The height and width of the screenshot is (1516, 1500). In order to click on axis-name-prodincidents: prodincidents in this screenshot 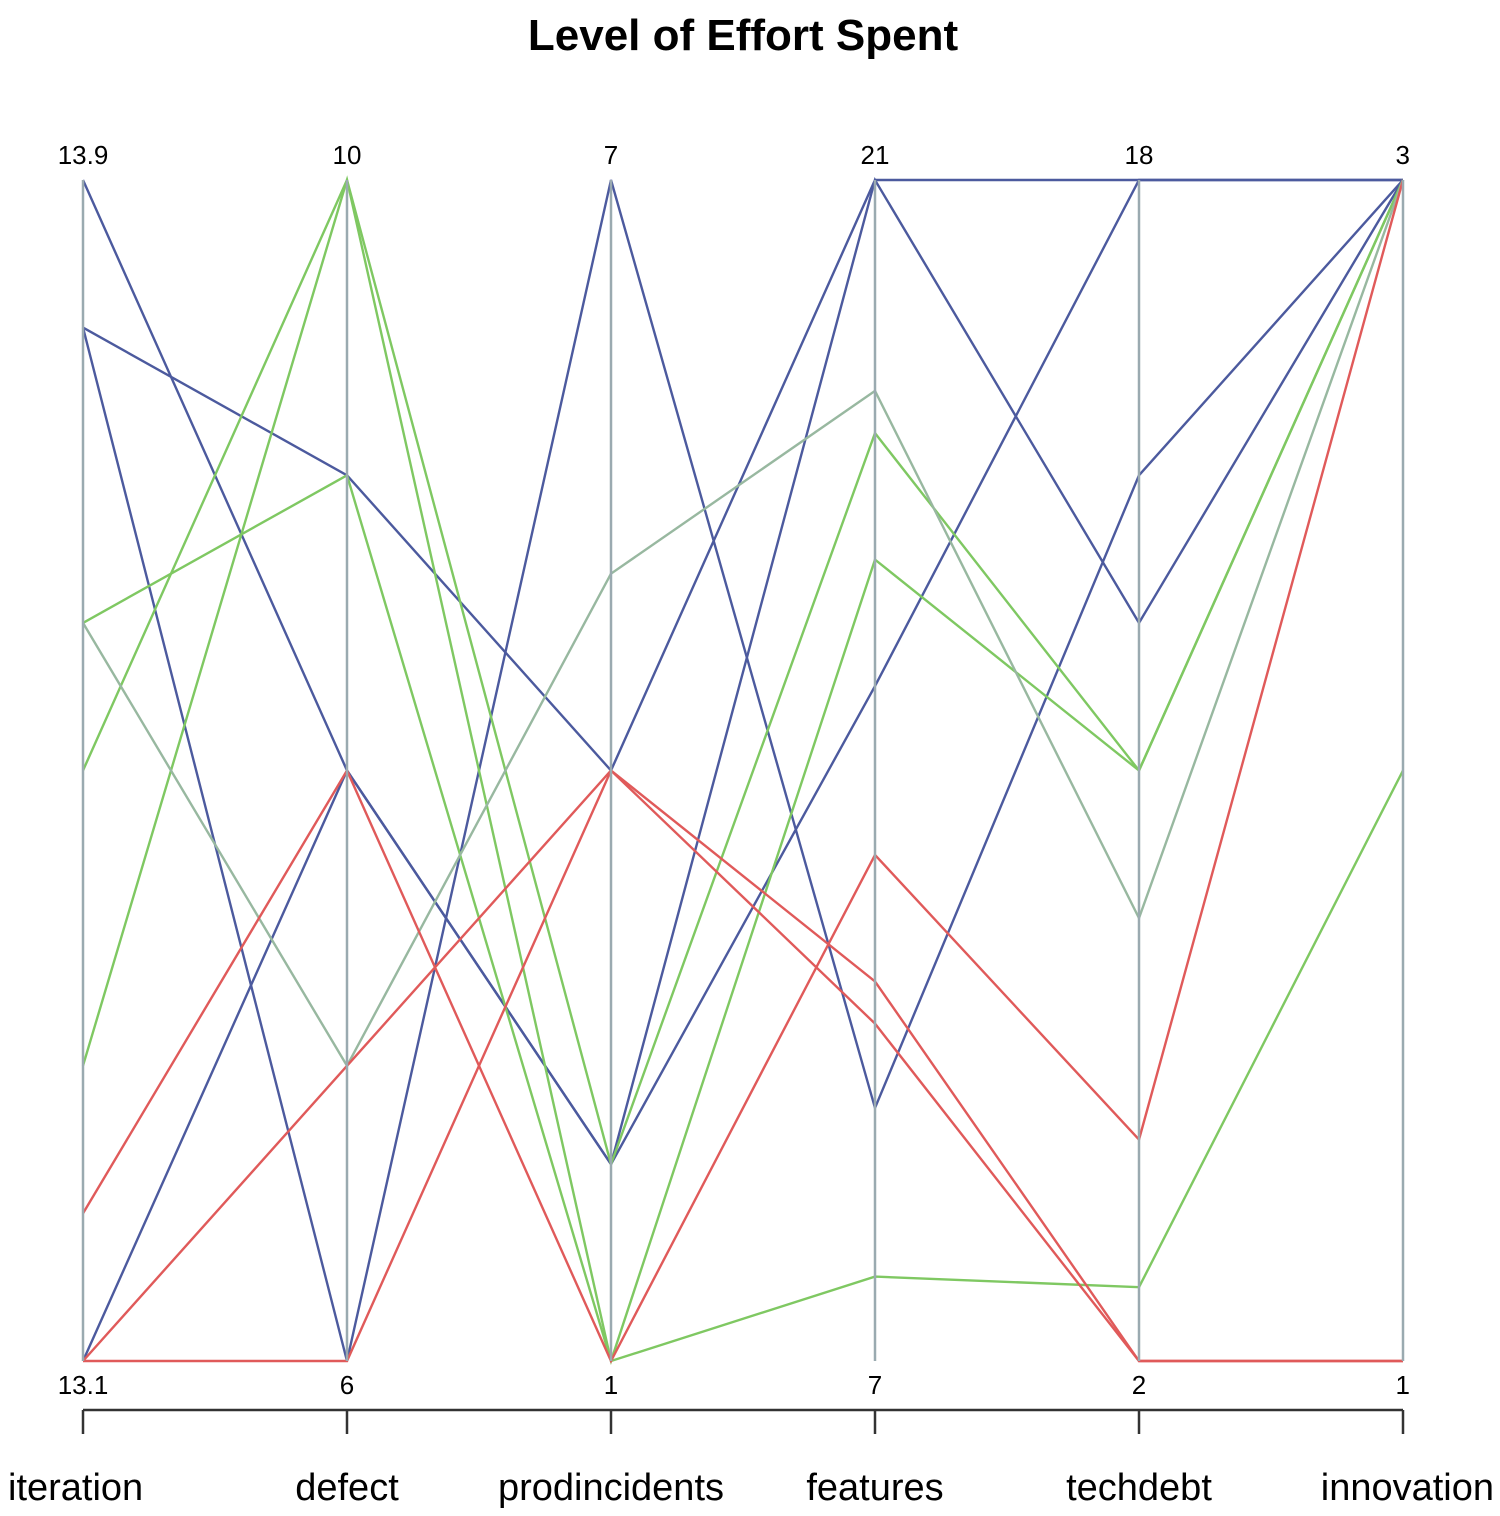, I will do `click(611, 1488)`.